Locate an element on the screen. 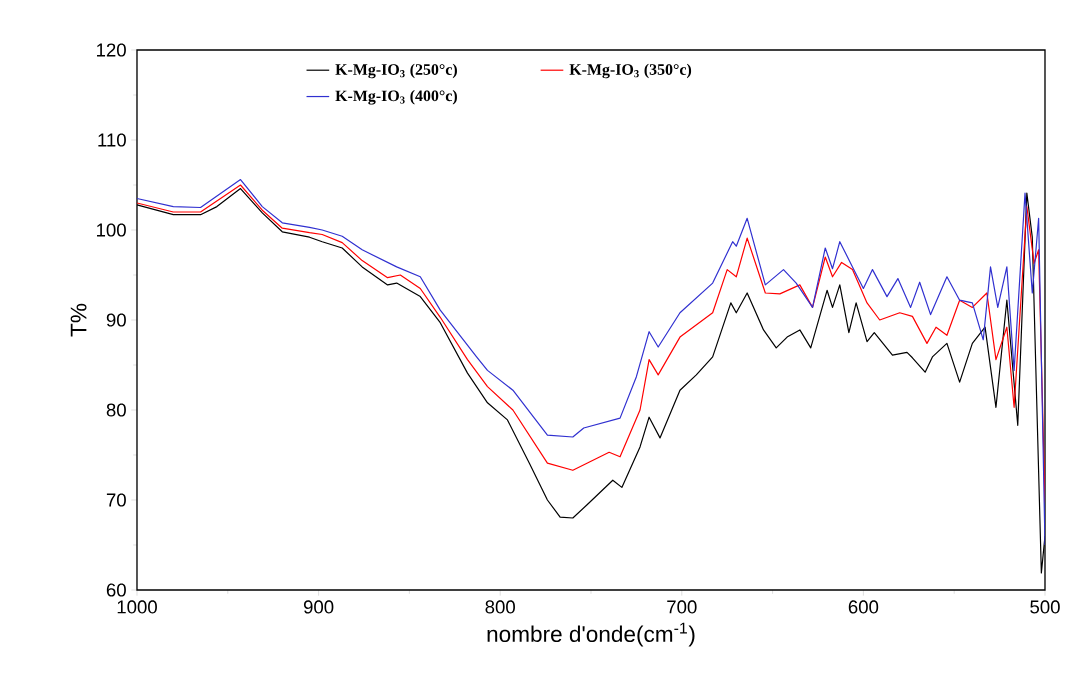 This screenshot has height=679, width=1086. y-tick-label: 90 is located at coordinates (116, 320).